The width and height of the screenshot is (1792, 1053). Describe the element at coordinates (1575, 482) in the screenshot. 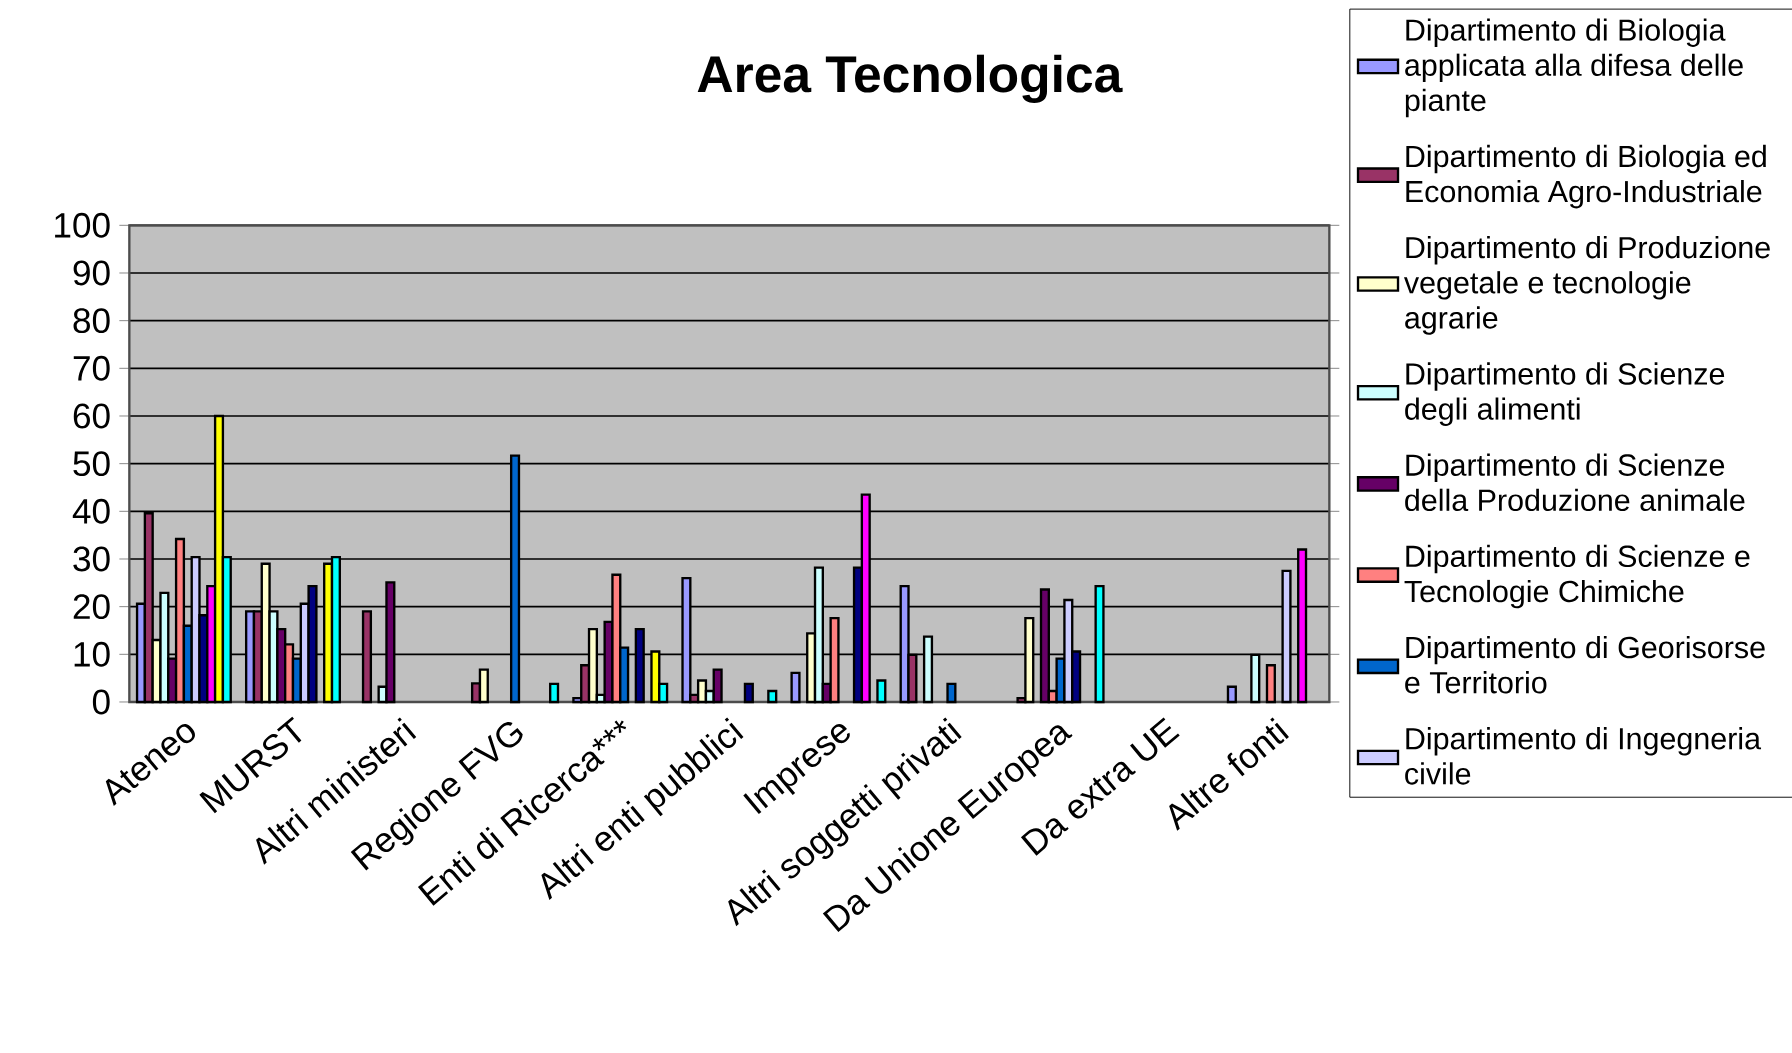

I see `legend-label: Dipartimento di Scienze della Produzione animale` at that location.